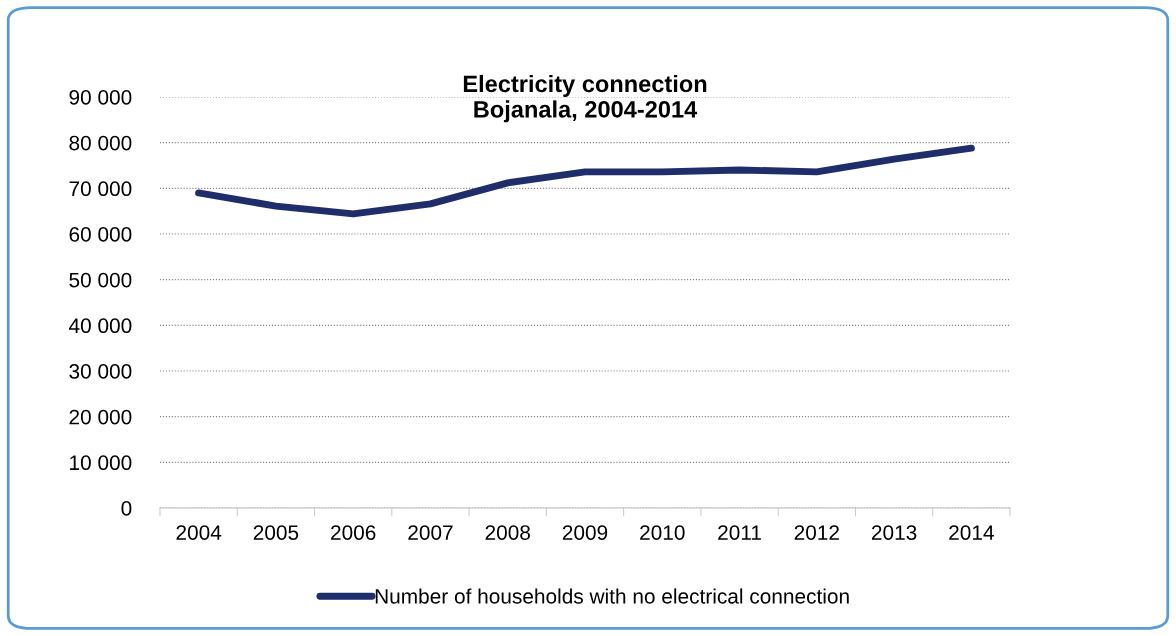  I want to click on y-tick-label: 50 000, so click(100, 280).